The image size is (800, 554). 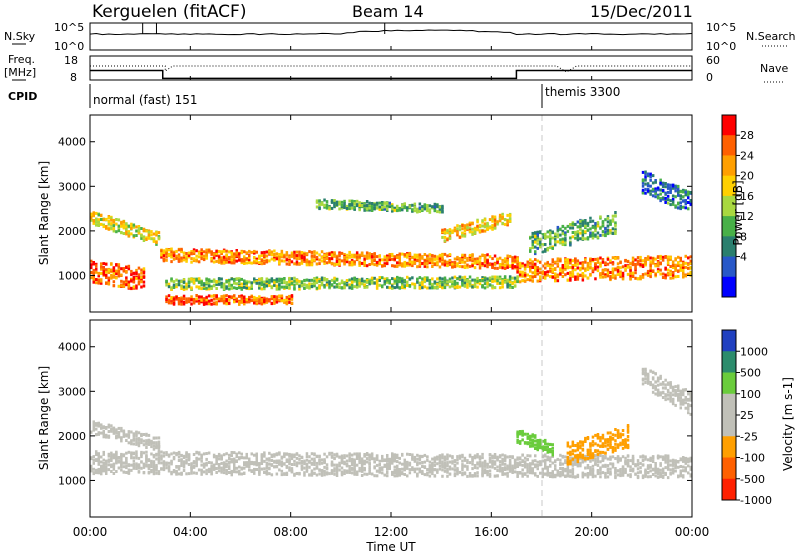 What do you see at coordinates (145, 100) in the screenshot?
I see `cpid-mode-1: normal (fast) 151` at bounding box center [145, 100].